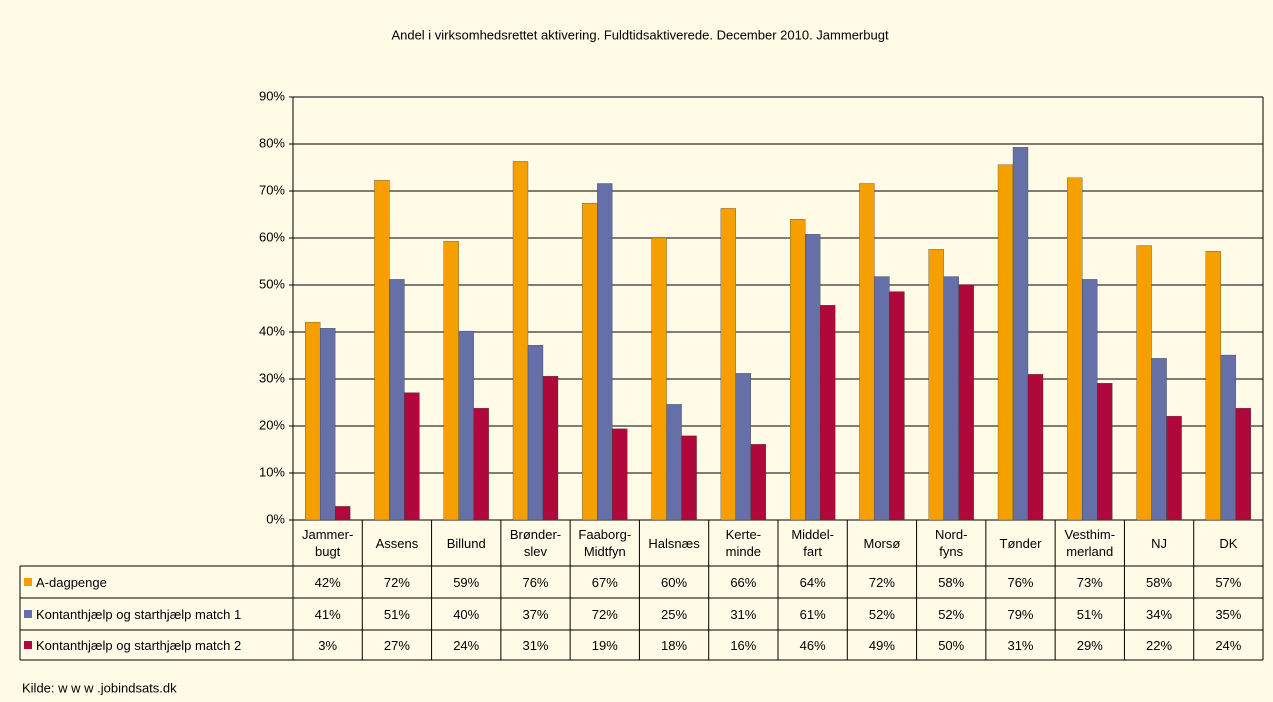 The width and height of the screenshot is (1273, 702). I want to click on legend-entry: Kontanthjælp og starthjælp match 2, so click(156, 645).